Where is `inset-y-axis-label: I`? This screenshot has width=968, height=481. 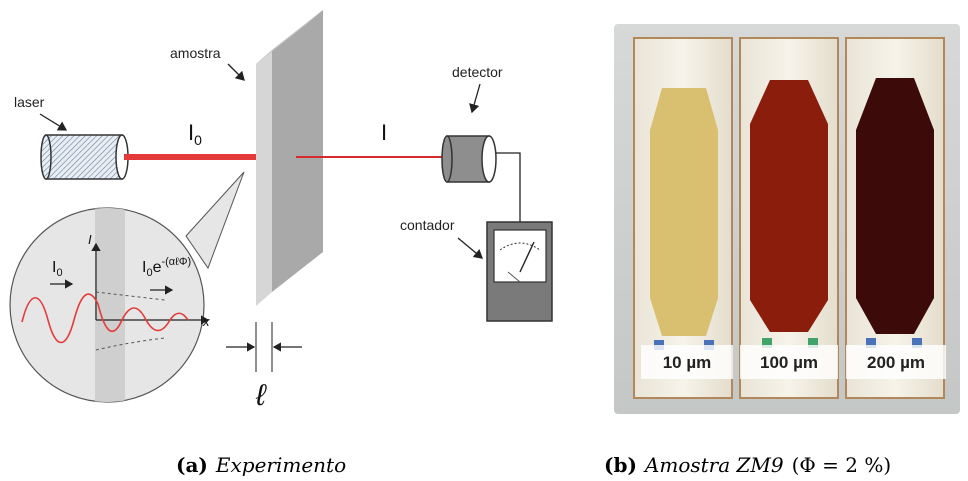 inset-y-axis-label: I is located at coordinates (90, 239).